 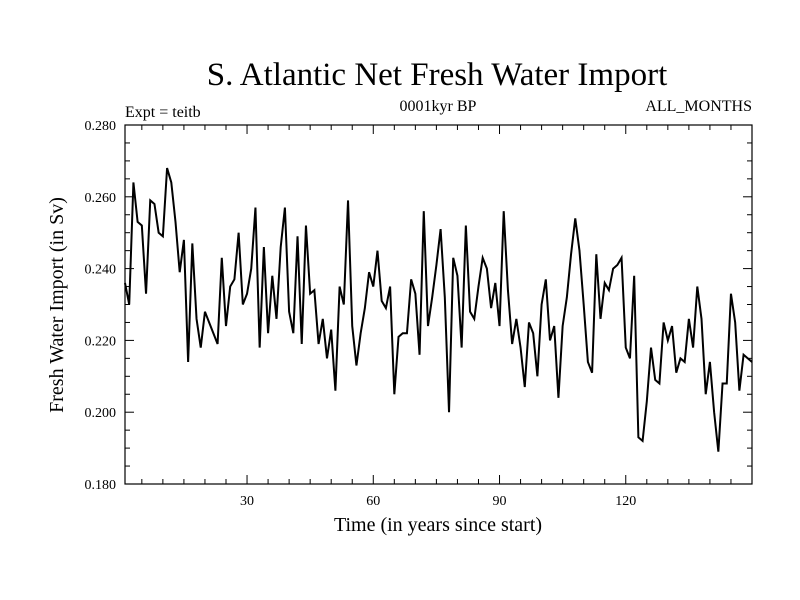 I want to click on y-axis-label: Fresh Water Import (in Sv), so click(x=57, y=305).